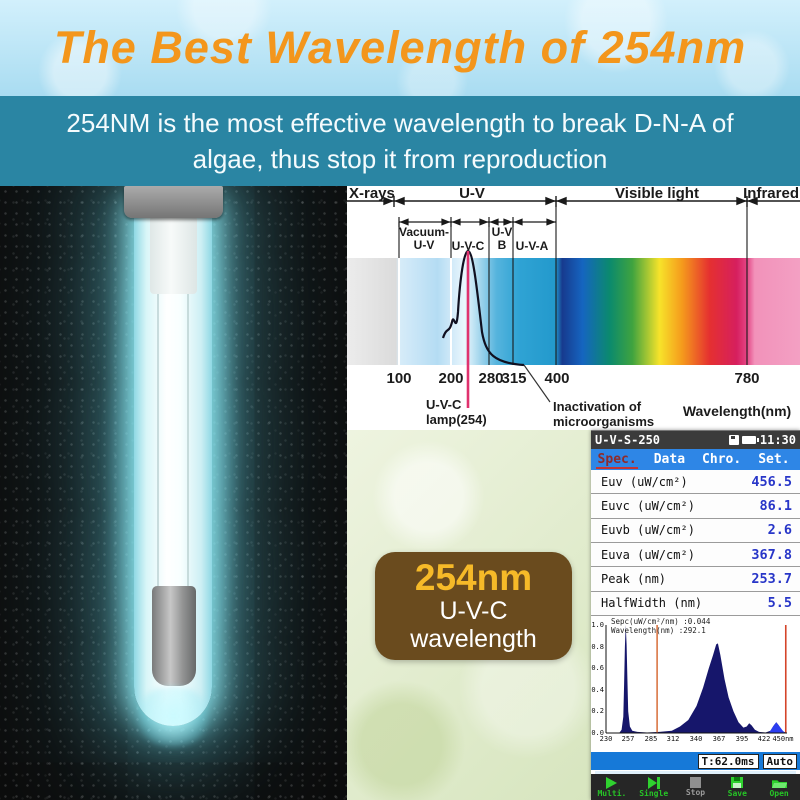 The width and height of the screenshot is (800, 800). I want to click on band-label-uvc: U-V-C, so click(468, 246).